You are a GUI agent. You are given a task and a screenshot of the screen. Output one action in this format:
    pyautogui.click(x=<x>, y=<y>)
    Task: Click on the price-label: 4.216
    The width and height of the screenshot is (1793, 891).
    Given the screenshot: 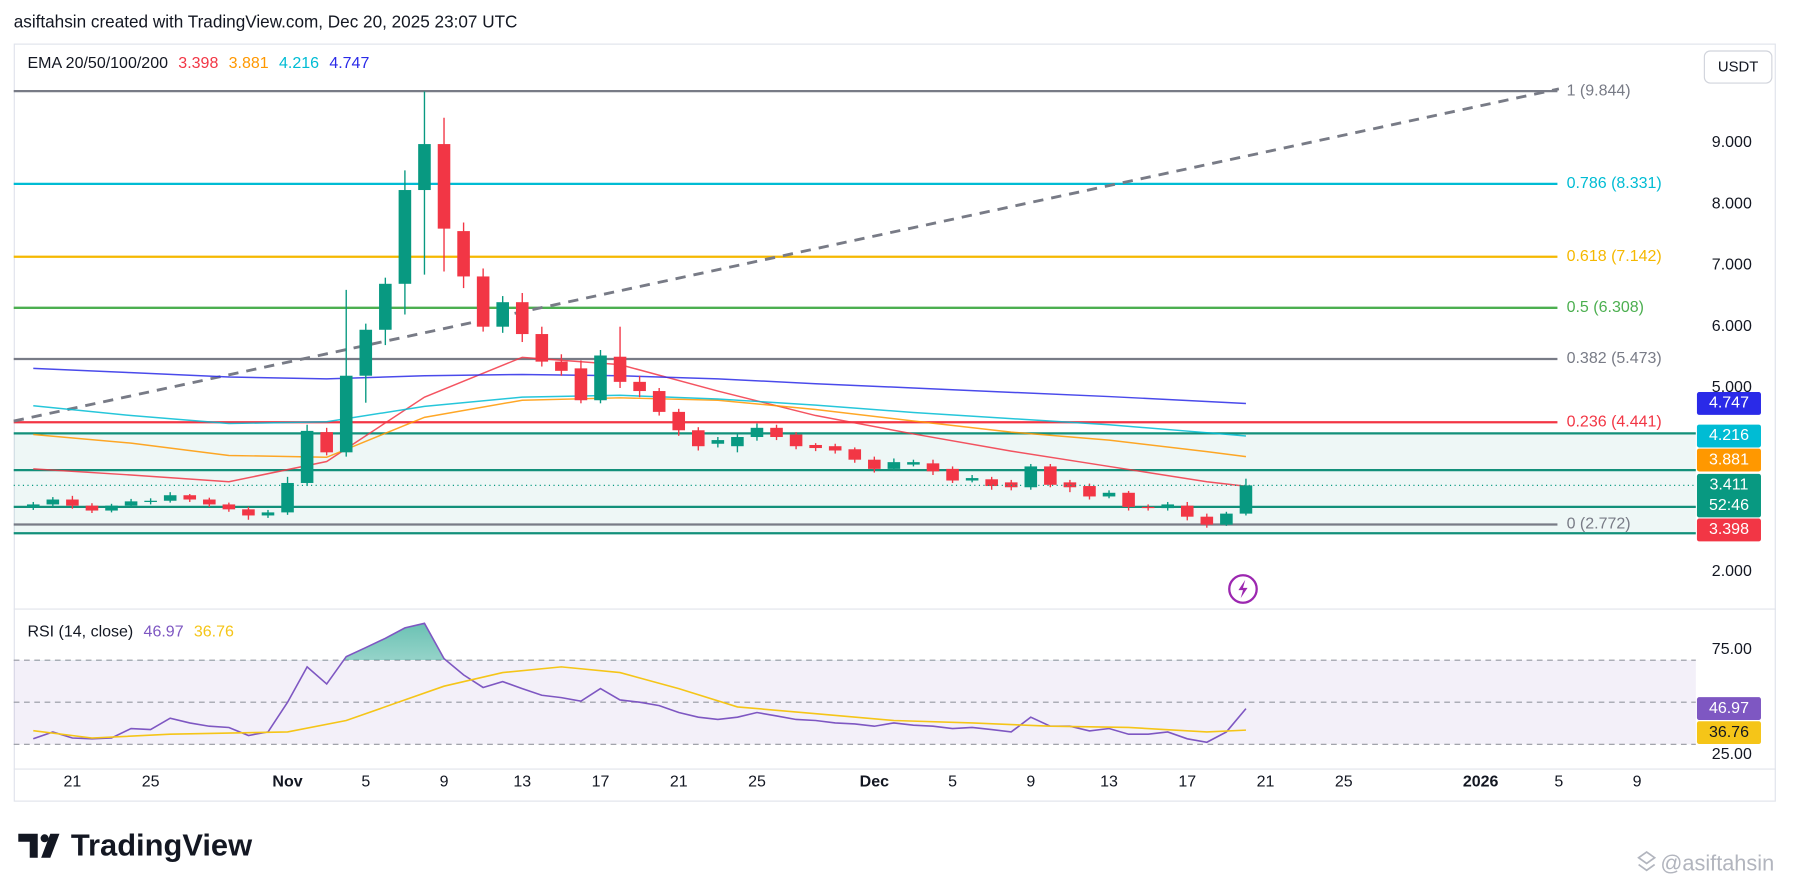 What is the action you would take?
    pyautogui.click(x=1729, y=435)
    